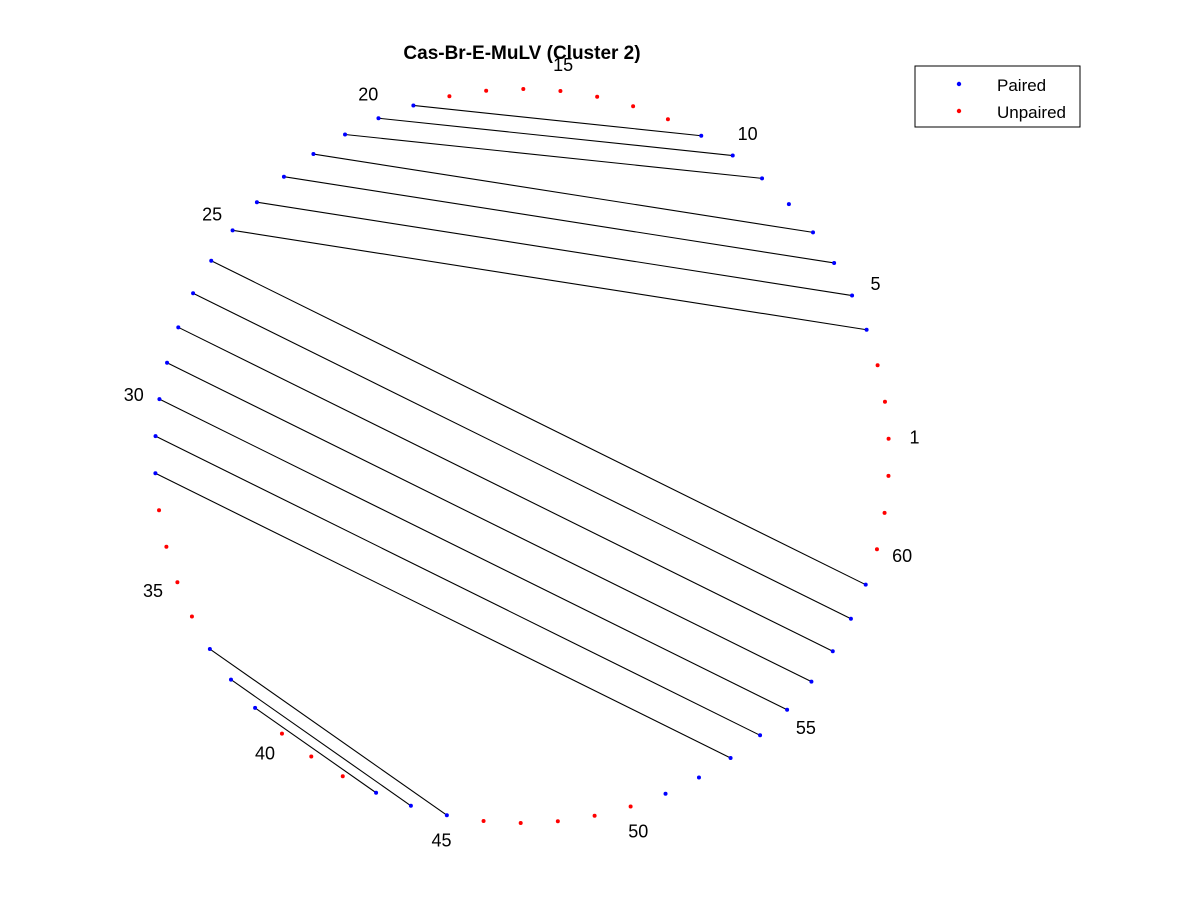  I want to click on legend-unpaired-label: Unpaired, so click(1031, 112).